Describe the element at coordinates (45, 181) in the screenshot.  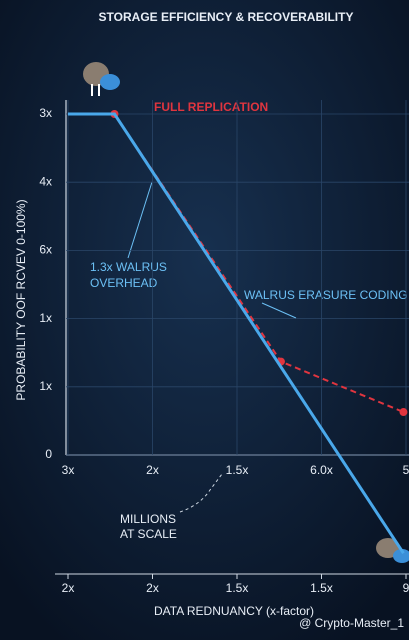
I see `y-tick-label: 4x` at that location.